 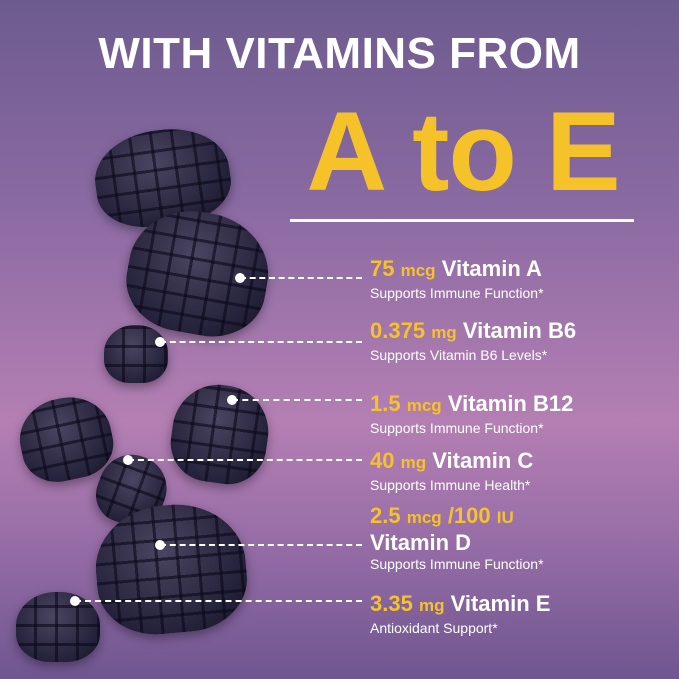 What do you see at coordinates (434, 628) in the screenshot?
I see `benefit: Antioxidant Support*` at bounding box center [434, 628].